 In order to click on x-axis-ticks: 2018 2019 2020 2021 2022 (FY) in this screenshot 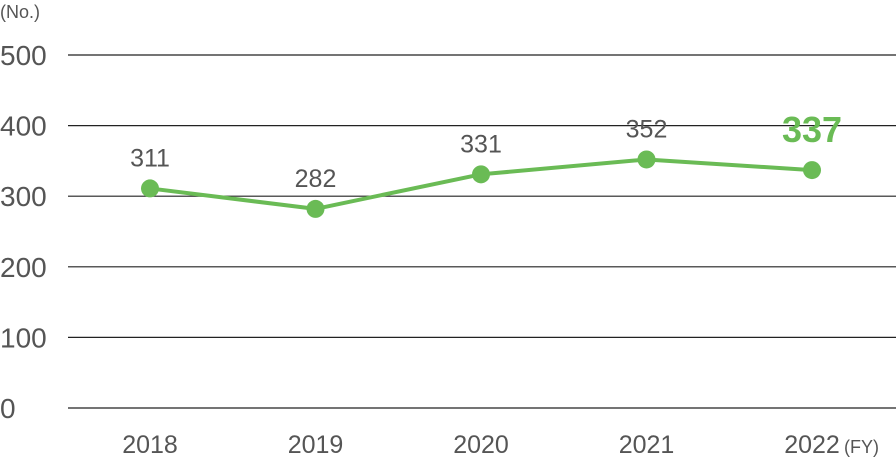, I will do `click(500, 444)`.